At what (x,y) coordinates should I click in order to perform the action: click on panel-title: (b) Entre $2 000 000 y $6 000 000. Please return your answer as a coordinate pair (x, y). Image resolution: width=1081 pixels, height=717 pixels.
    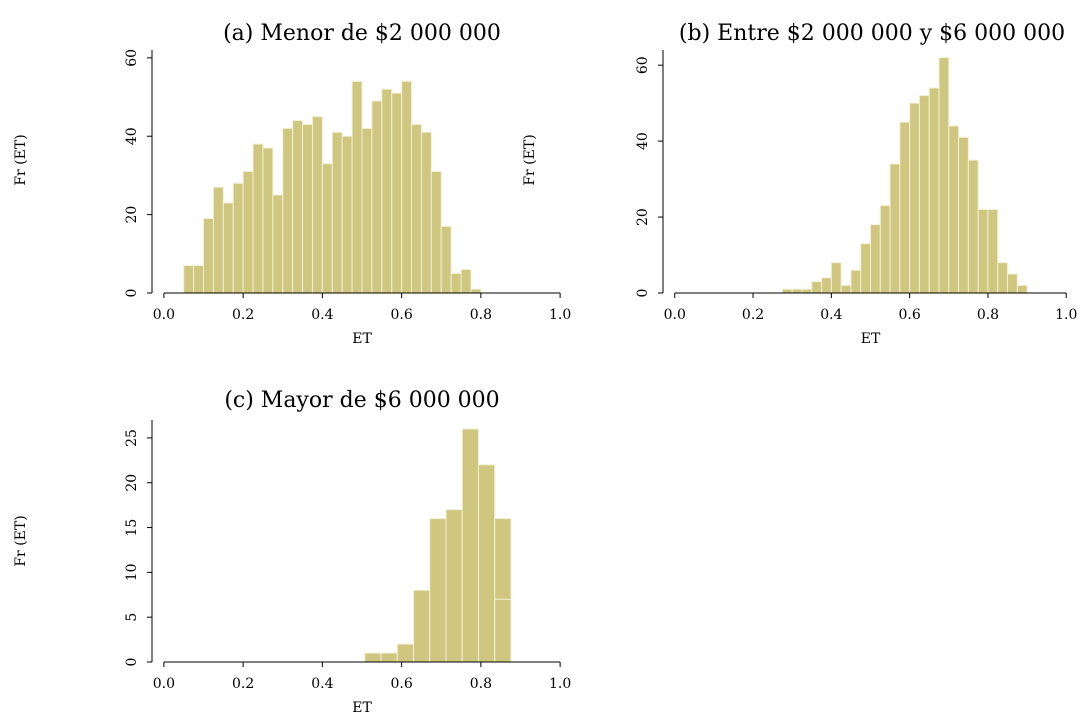
    Looking at the image, I should click on (872, 33).